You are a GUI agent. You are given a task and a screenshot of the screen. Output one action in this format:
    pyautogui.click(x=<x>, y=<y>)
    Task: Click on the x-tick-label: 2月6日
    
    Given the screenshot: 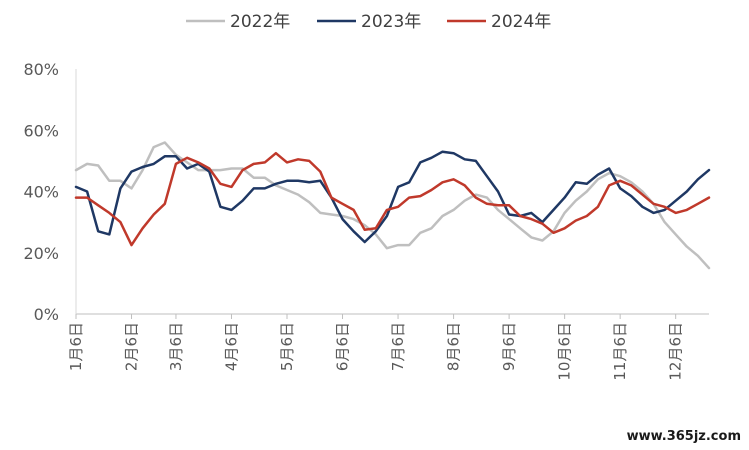 What is the action you would take?
    pyautogui.click(x=132, y=346)
    